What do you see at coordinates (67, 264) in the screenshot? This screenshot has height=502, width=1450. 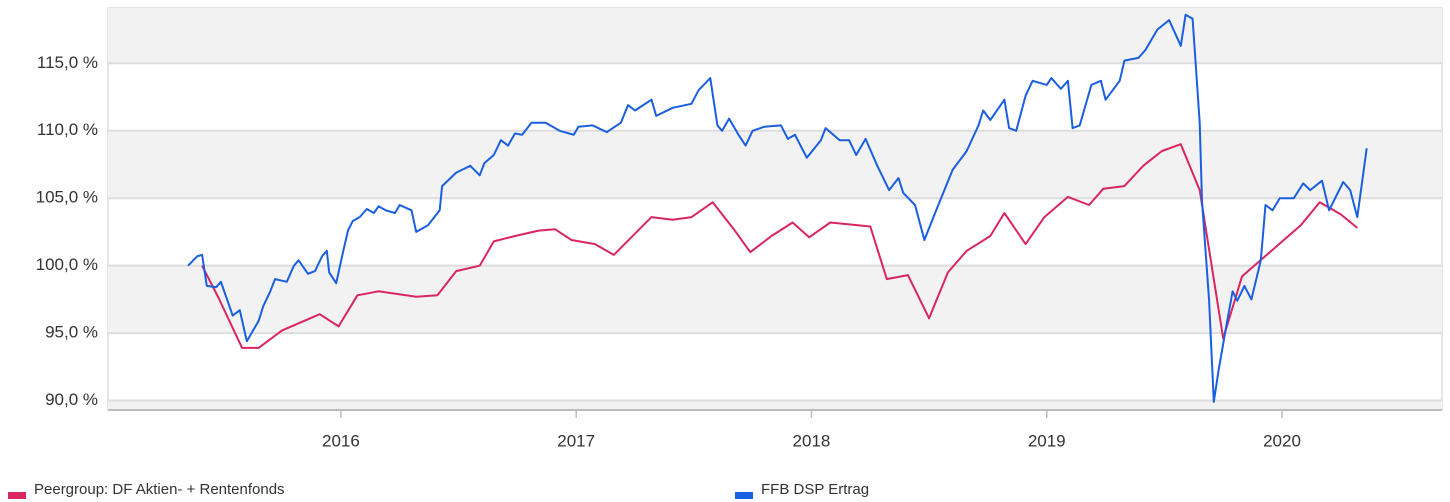 I see `y-tick-label: 100,0 %` at bounding box center [67, 264].